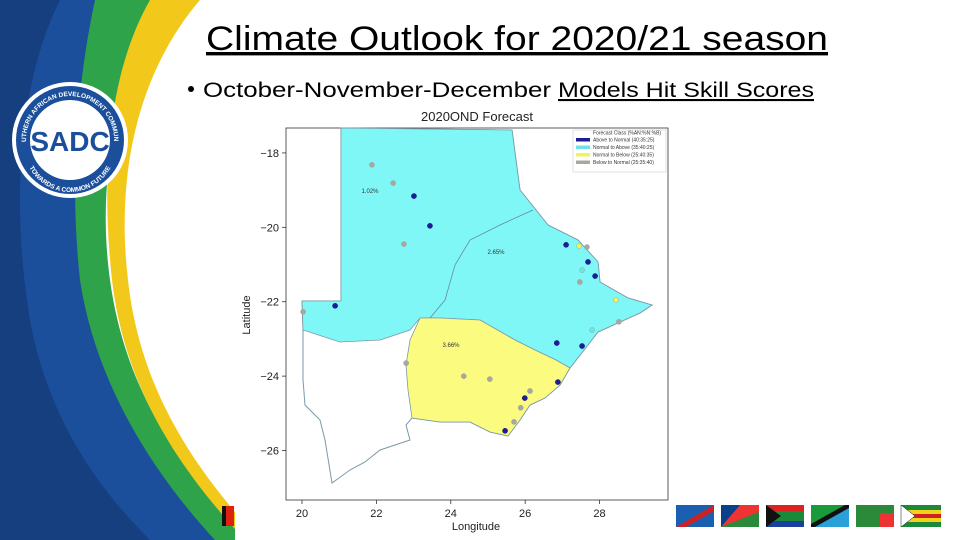 This screenshot has width=960, height=540. Describe the element at coordinates (496, 253) in the screenshot. I see `region-label: 2.65%` at that location.